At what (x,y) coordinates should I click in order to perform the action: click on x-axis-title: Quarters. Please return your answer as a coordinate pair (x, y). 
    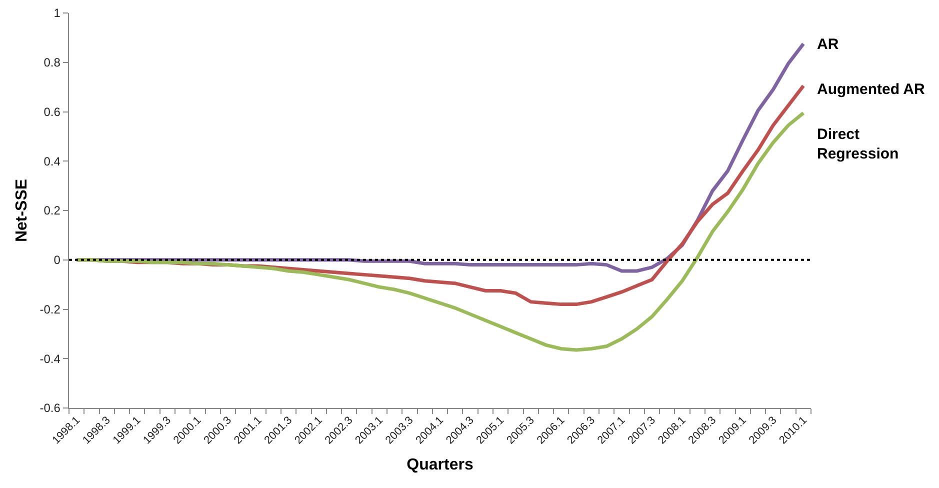
    Looking at the image, I should click on (440, 465).